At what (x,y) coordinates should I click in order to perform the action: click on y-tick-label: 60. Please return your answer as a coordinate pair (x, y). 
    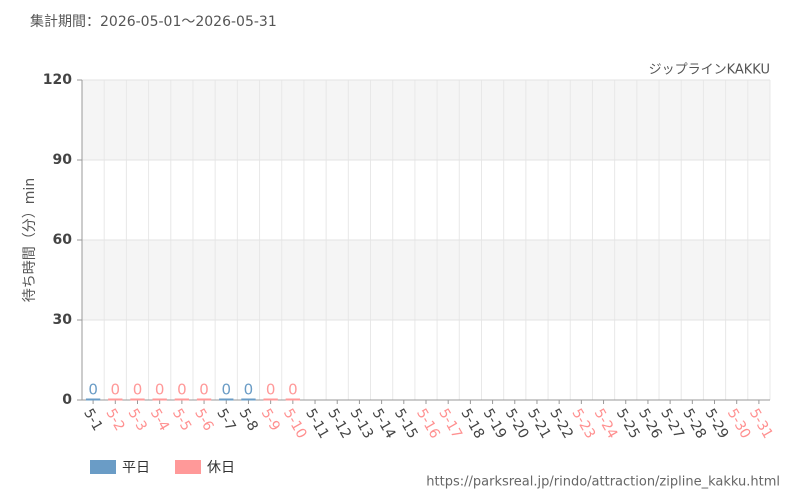
    Looking at the image, I should click on (63, 240).